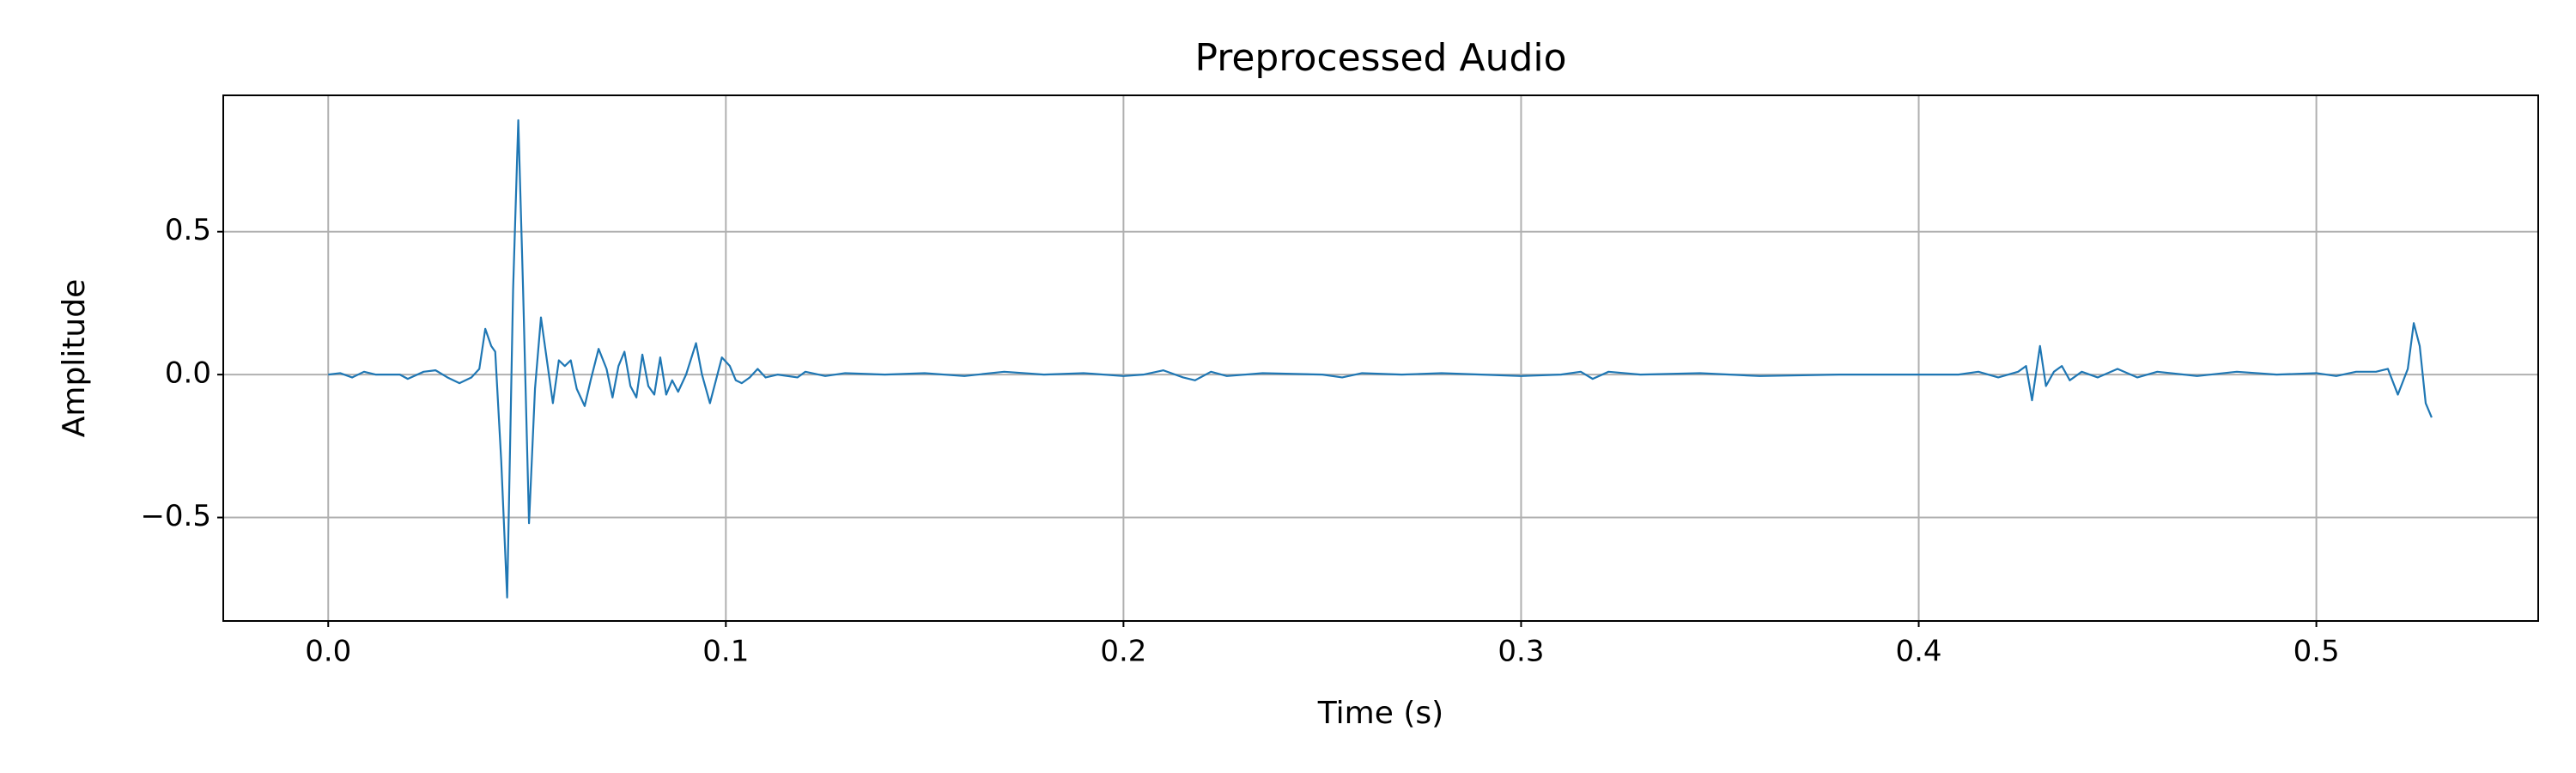 The image size is (2576, 773). Describe the element at coordinates (1380, 58) in the screenshot. I see `chart-title: Preprocessed Audio` at that location.